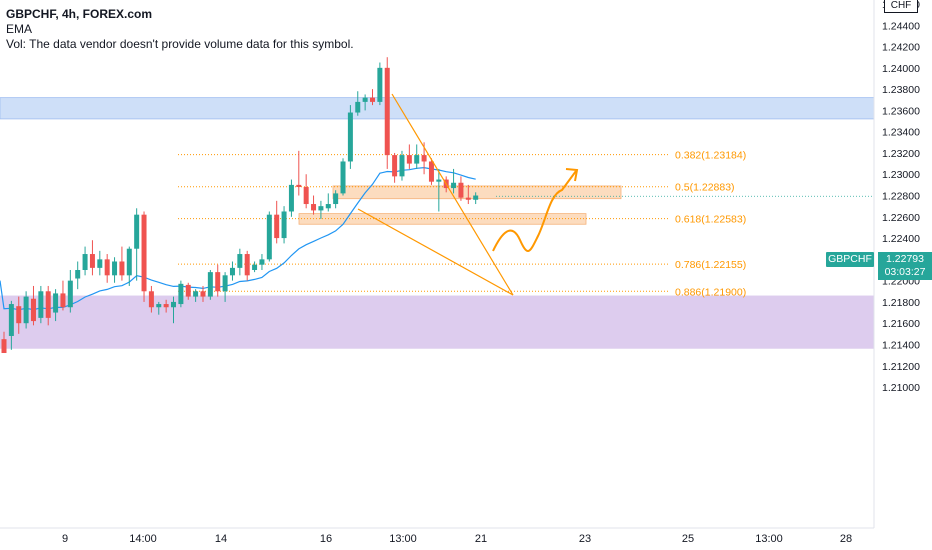  I want to click on arrow-head-icon, so click(572, 175).